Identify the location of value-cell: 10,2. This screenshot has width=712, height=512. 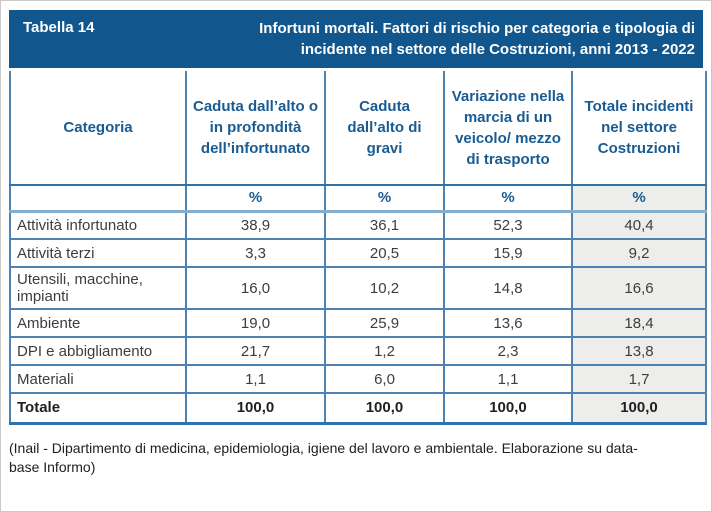
(384, 288).